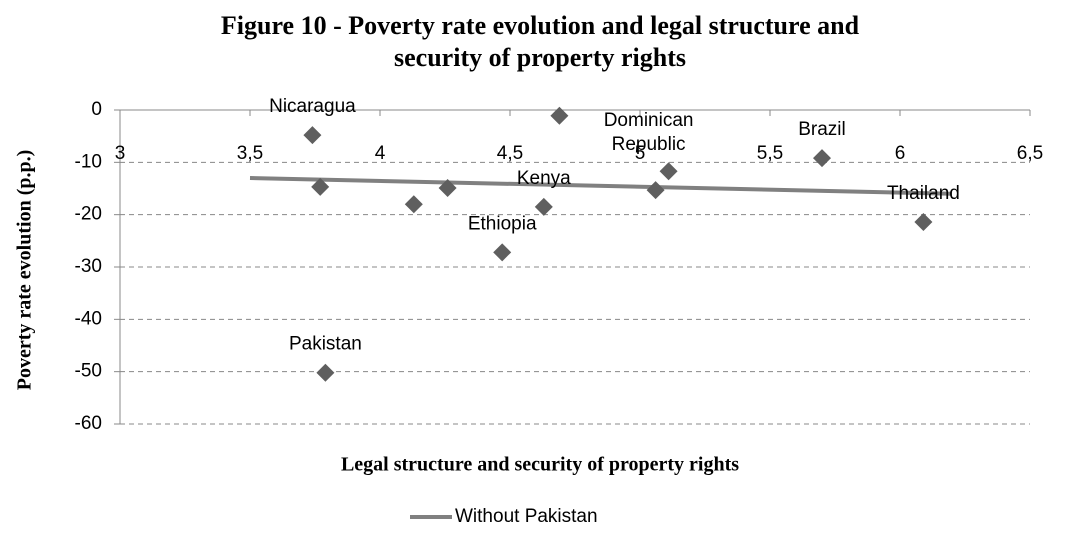 The height and width of the screenshot is (536, 1080). Describe the element at coordinates (540, 57) in the screenshot. I see `chart-title: security of property rights` at that location.